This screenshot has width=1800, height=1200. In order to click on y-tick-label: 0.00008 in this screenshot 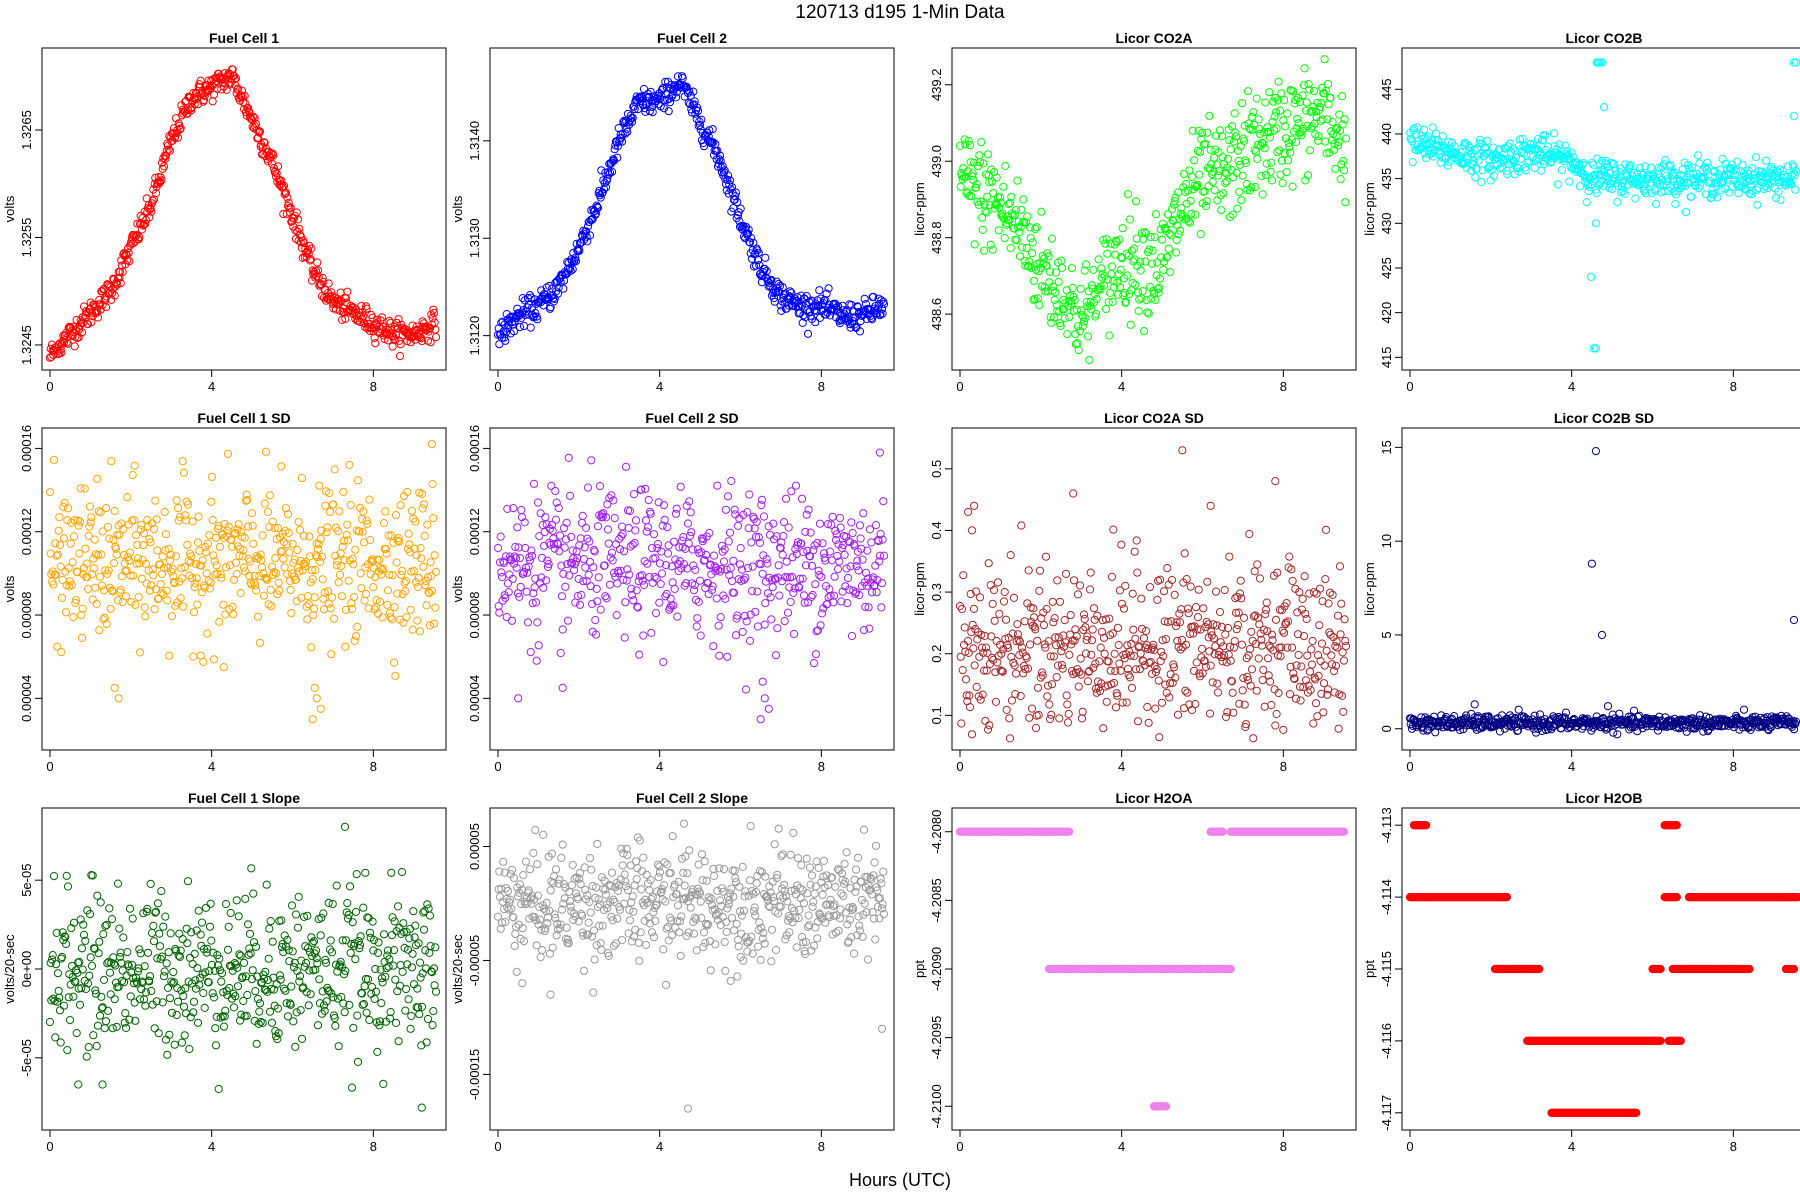, I will do `click(474, 615)`.